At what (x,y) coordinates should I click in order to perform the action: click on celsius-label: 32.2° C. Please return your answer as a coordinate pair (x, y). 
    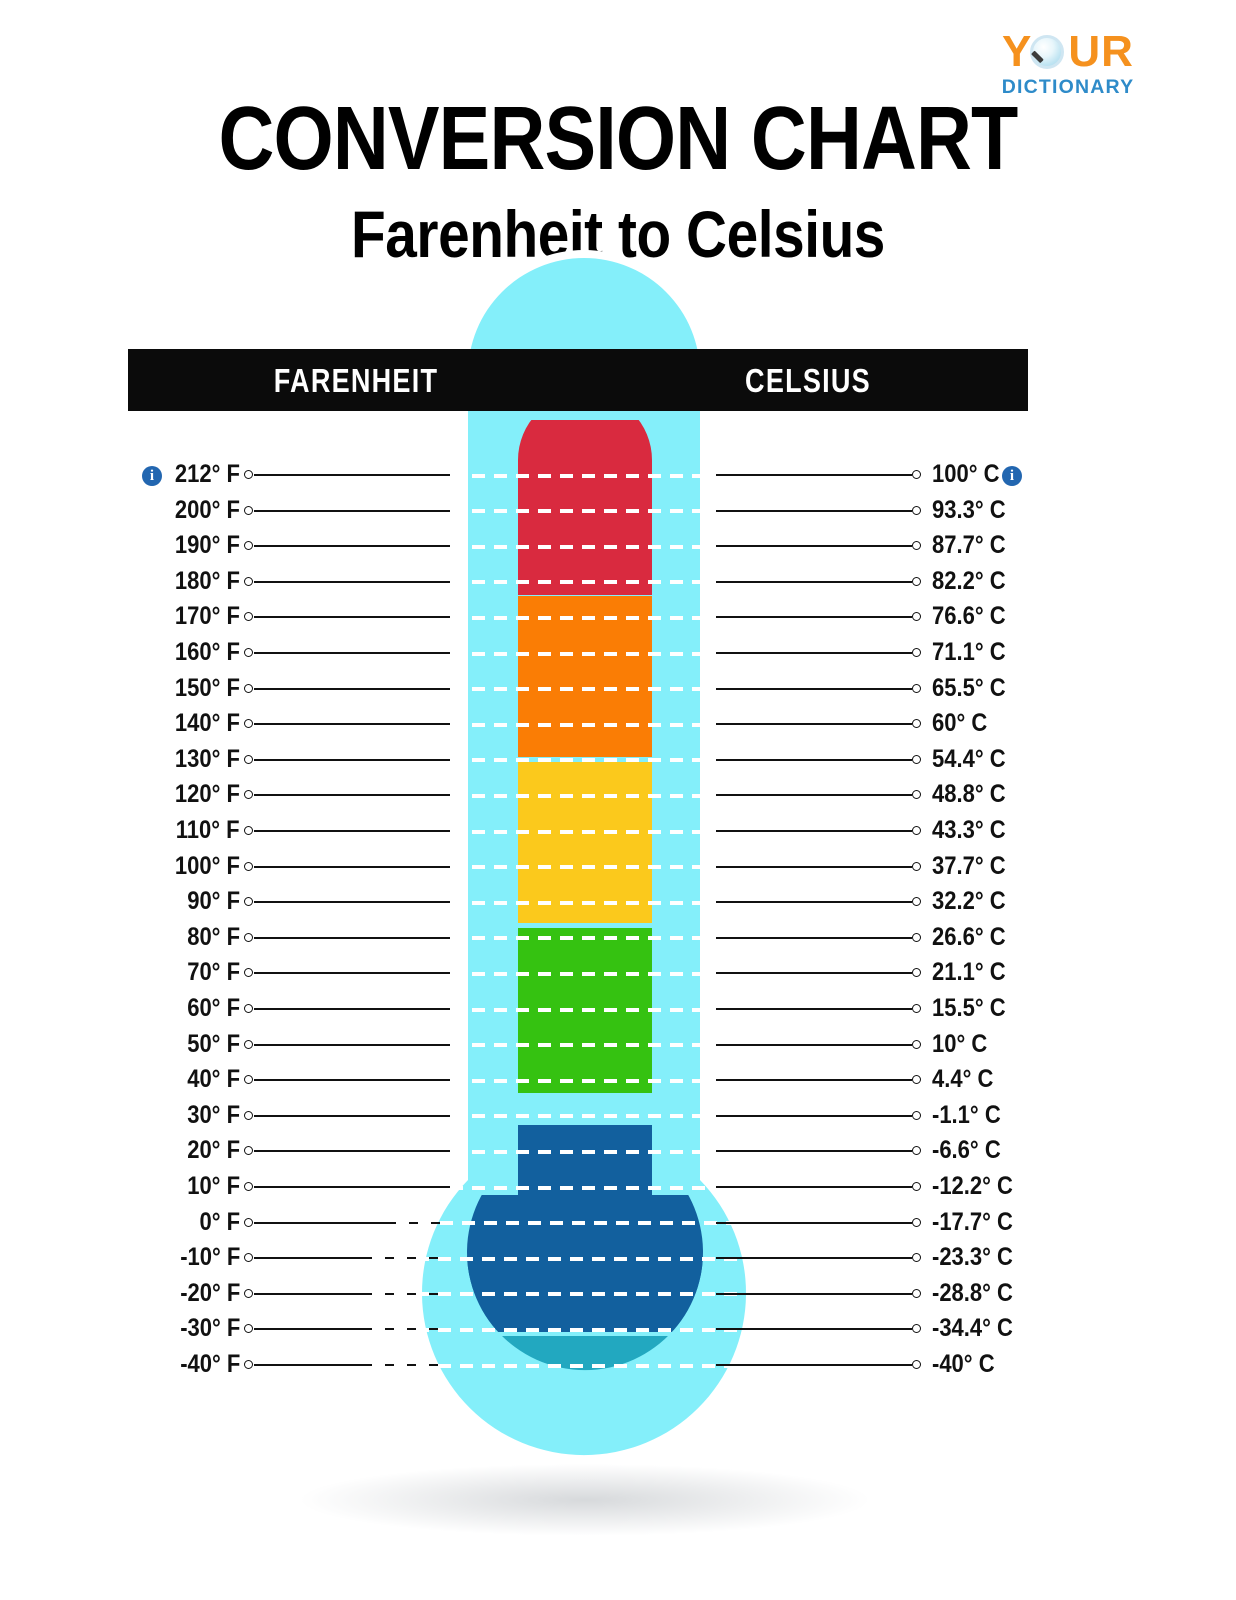
    Looking at the image, I should click on (969, 901).